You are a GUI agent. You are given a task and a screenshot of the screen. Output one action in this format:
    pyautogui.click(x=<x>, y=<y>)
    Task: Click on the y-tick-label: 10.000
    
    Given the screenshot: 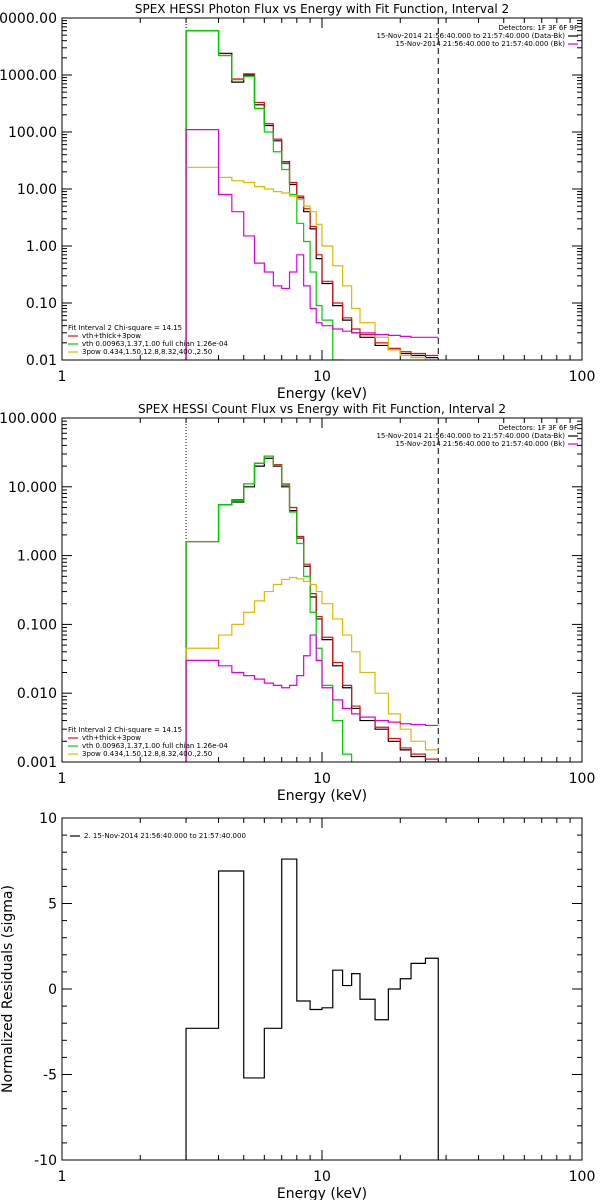 What is the action you would take?
    pyautogui.click(x=32, y=488)
    